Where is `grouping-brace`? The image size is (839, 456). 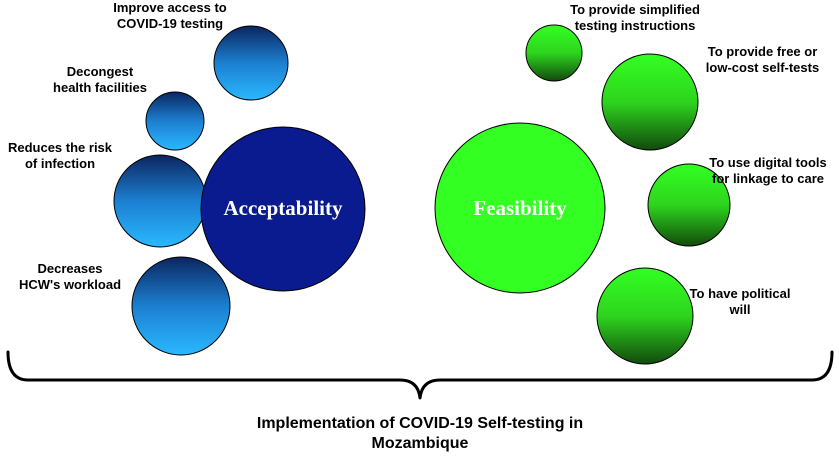 grouping-brace is located at coordinates (420, 375).